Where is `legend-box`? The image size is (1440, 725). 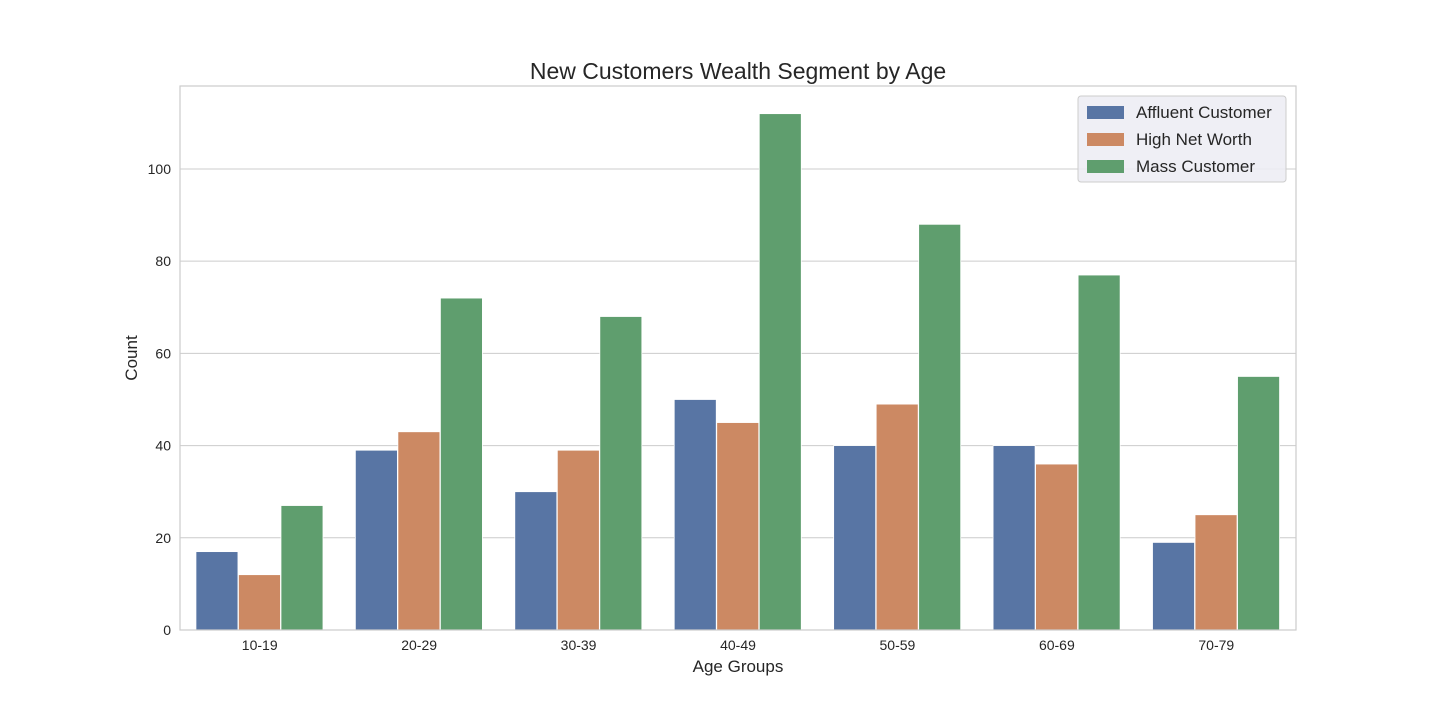 legend-box is located at coordinates (1182, 139).